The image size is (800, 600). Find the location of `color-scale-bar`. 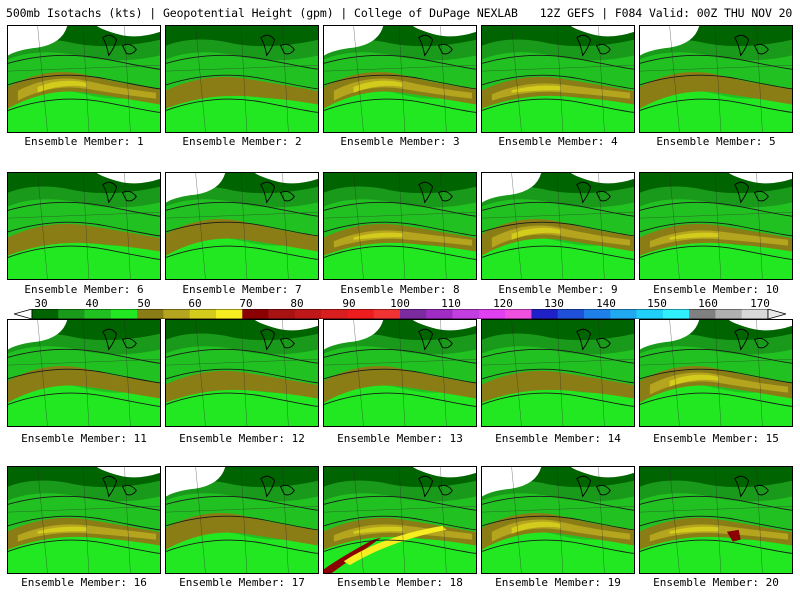

color-scale-bar is located at coordinates (400, 314).